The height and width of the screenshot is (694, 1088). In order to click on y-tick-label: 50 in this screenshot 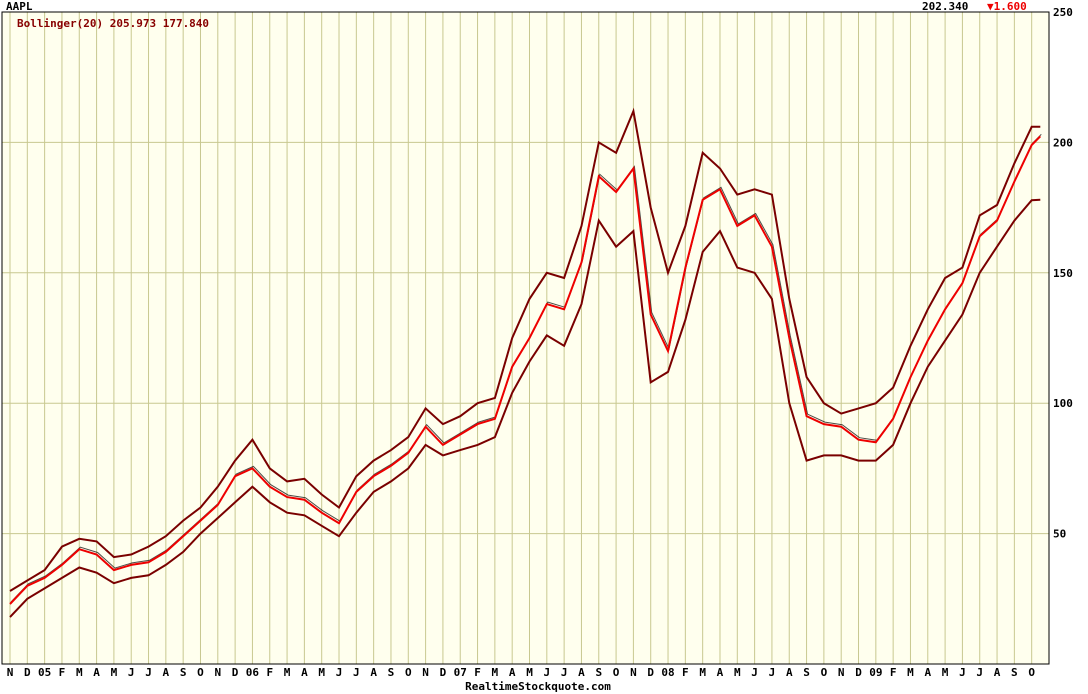, I will do `click(1059, 534)`.